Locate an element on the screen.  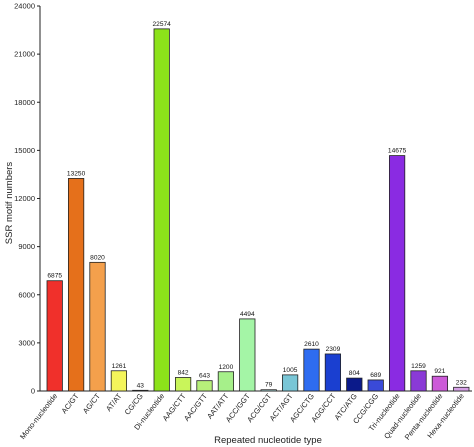
x-axis-title: Repeated nucleotide type is located at coordinates (268, 440).